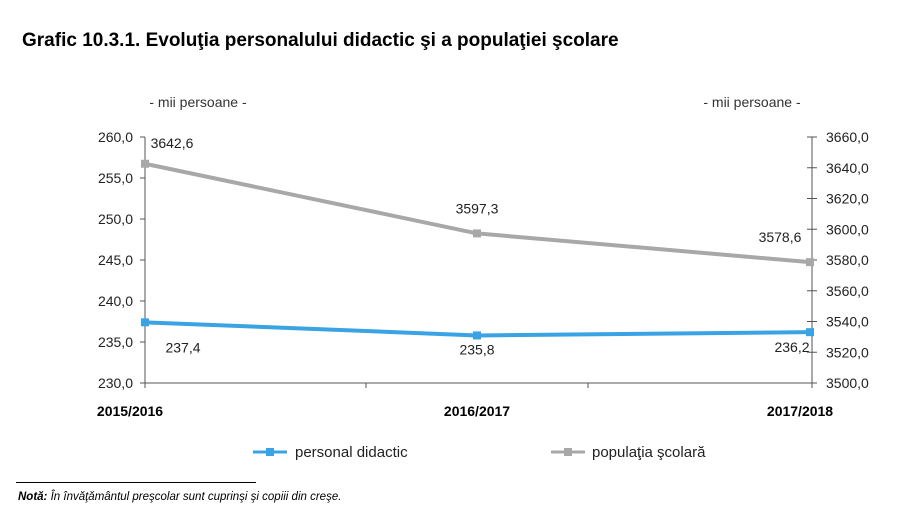  Describe the element at coordinates (847, 260) in the screenshot. I see `right-axis-tick-label: 3580,0` at that location.